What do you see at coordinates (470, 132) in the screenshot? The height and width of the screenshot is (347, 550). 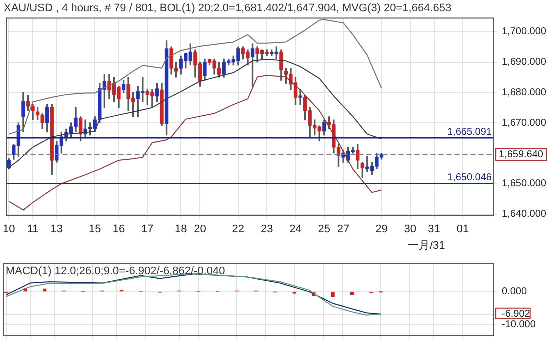 I see `ref-line-label: 1,665.091` at bounding box center [470, 132].